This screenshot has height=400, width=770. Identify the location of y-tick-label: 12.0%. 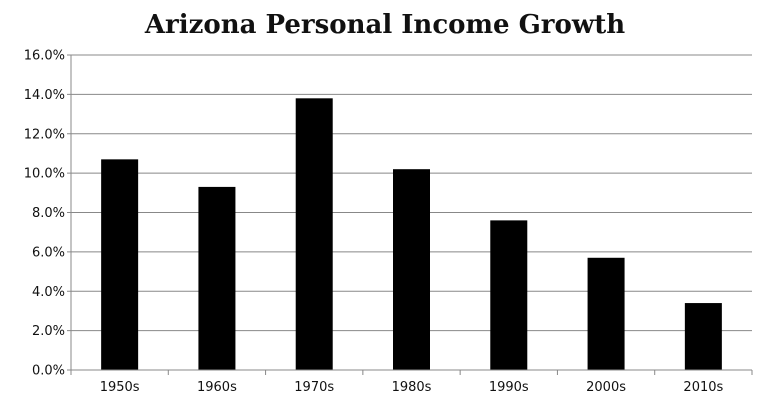
(44, 134).